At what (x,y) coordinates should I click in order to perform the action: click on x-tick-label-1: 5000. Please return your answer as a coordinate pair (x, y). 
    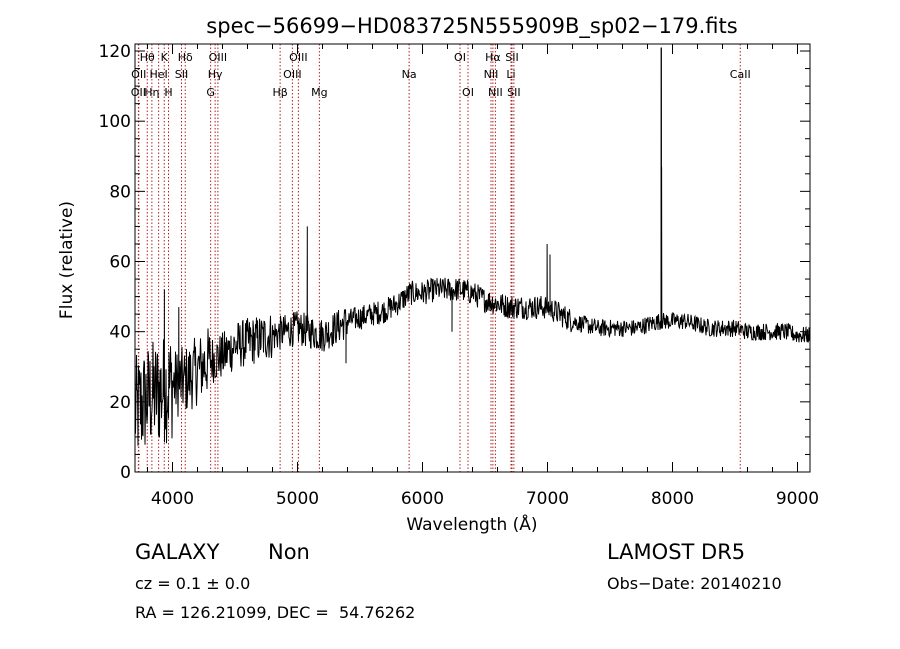
    Looking at the image, I should click on (297, 499).